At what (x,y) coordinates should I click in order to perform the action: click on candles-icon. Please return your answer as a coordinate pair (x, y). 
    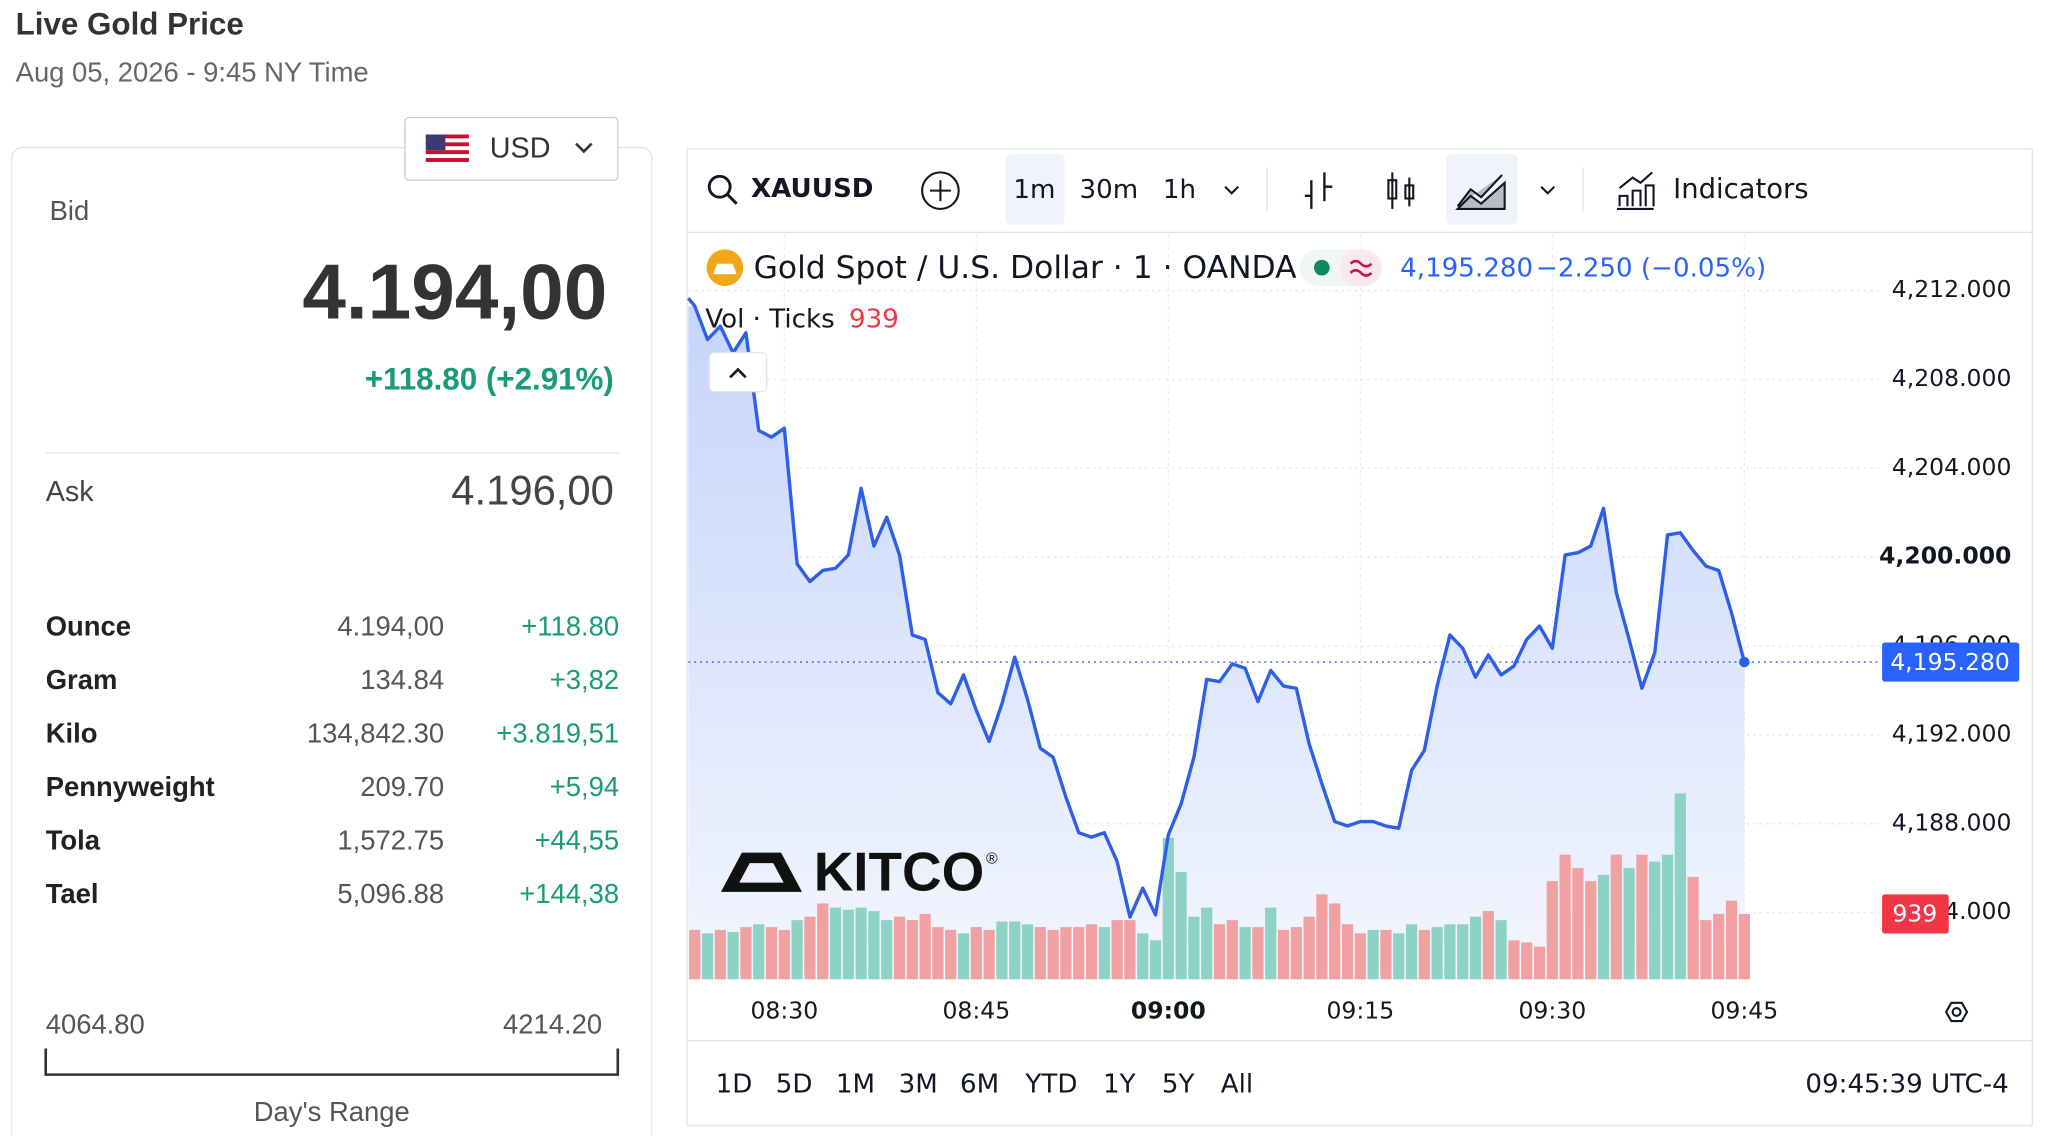
    Looking at the image, I should click on (1401, 190).